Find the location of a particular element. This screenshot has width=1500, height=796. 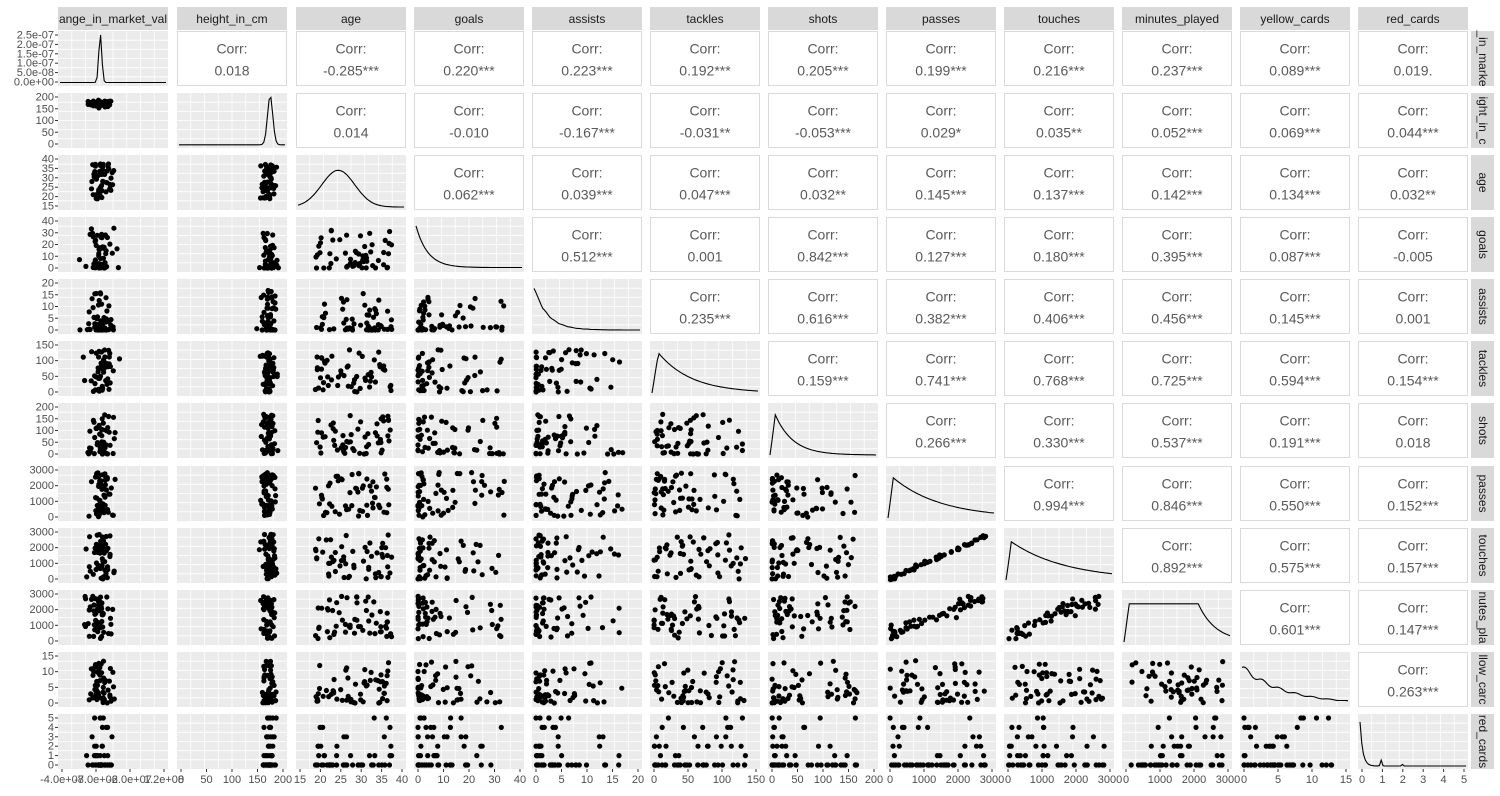

y-tick-label: 50 is located at coordinates (48, 443).